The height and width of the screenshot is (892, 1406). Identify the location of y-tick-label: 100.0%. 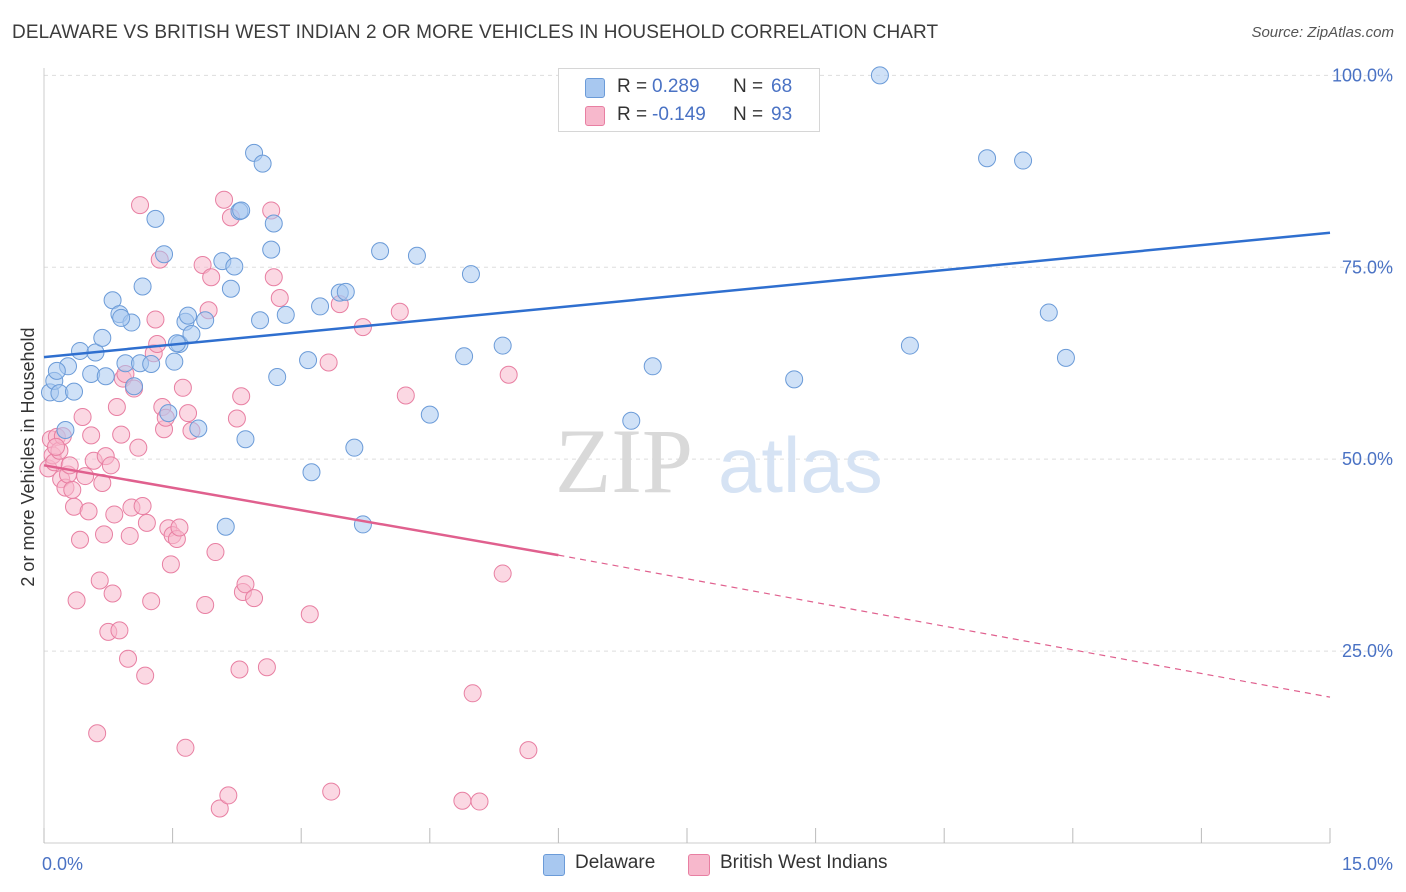
(1362, 75).